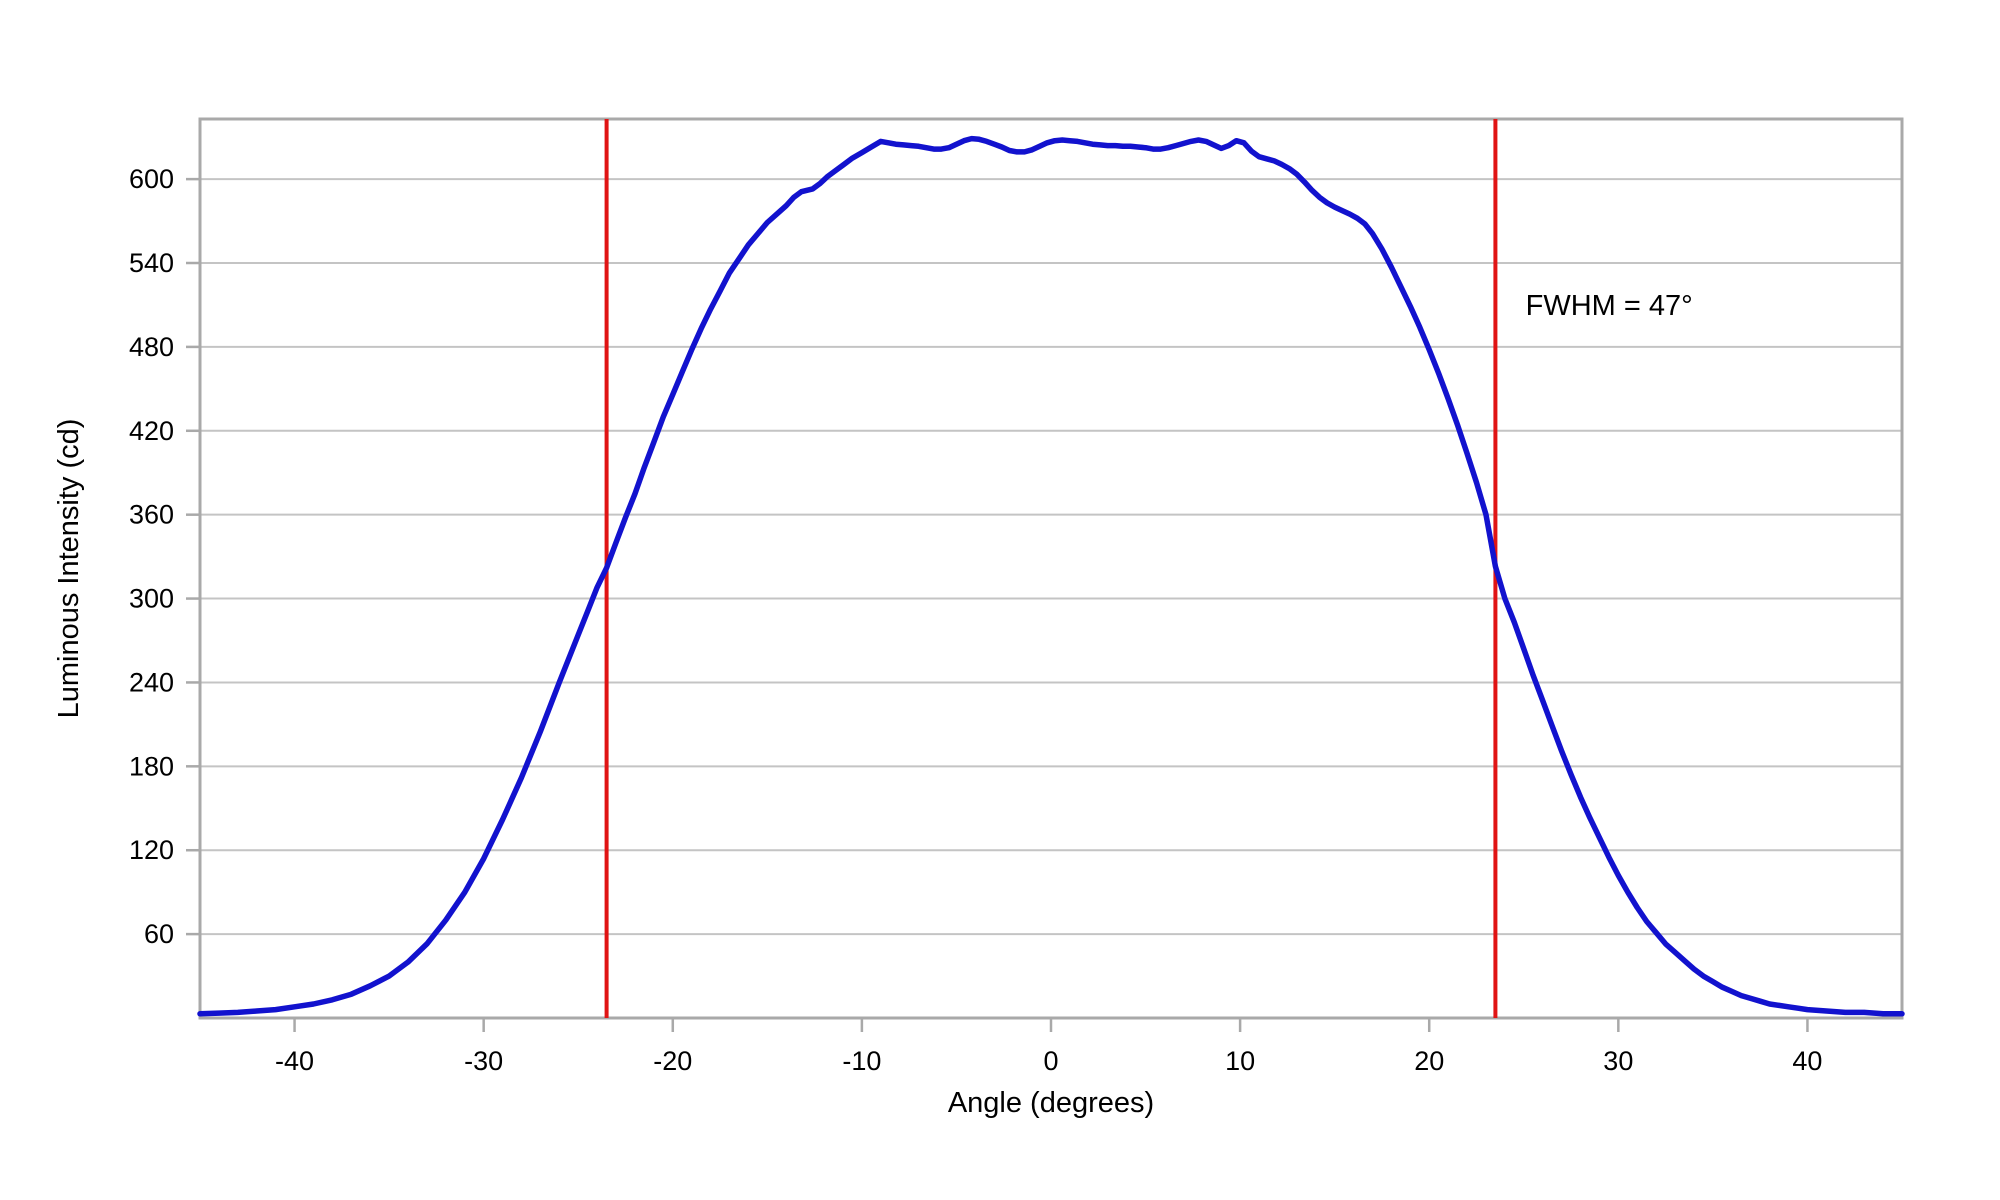 This screenshot has height=1200, width=2000. What do you see at coordinates (151, 766) in the screenshot?
I see `y-tick-label-180: 180` at bounding box center [151, 766].